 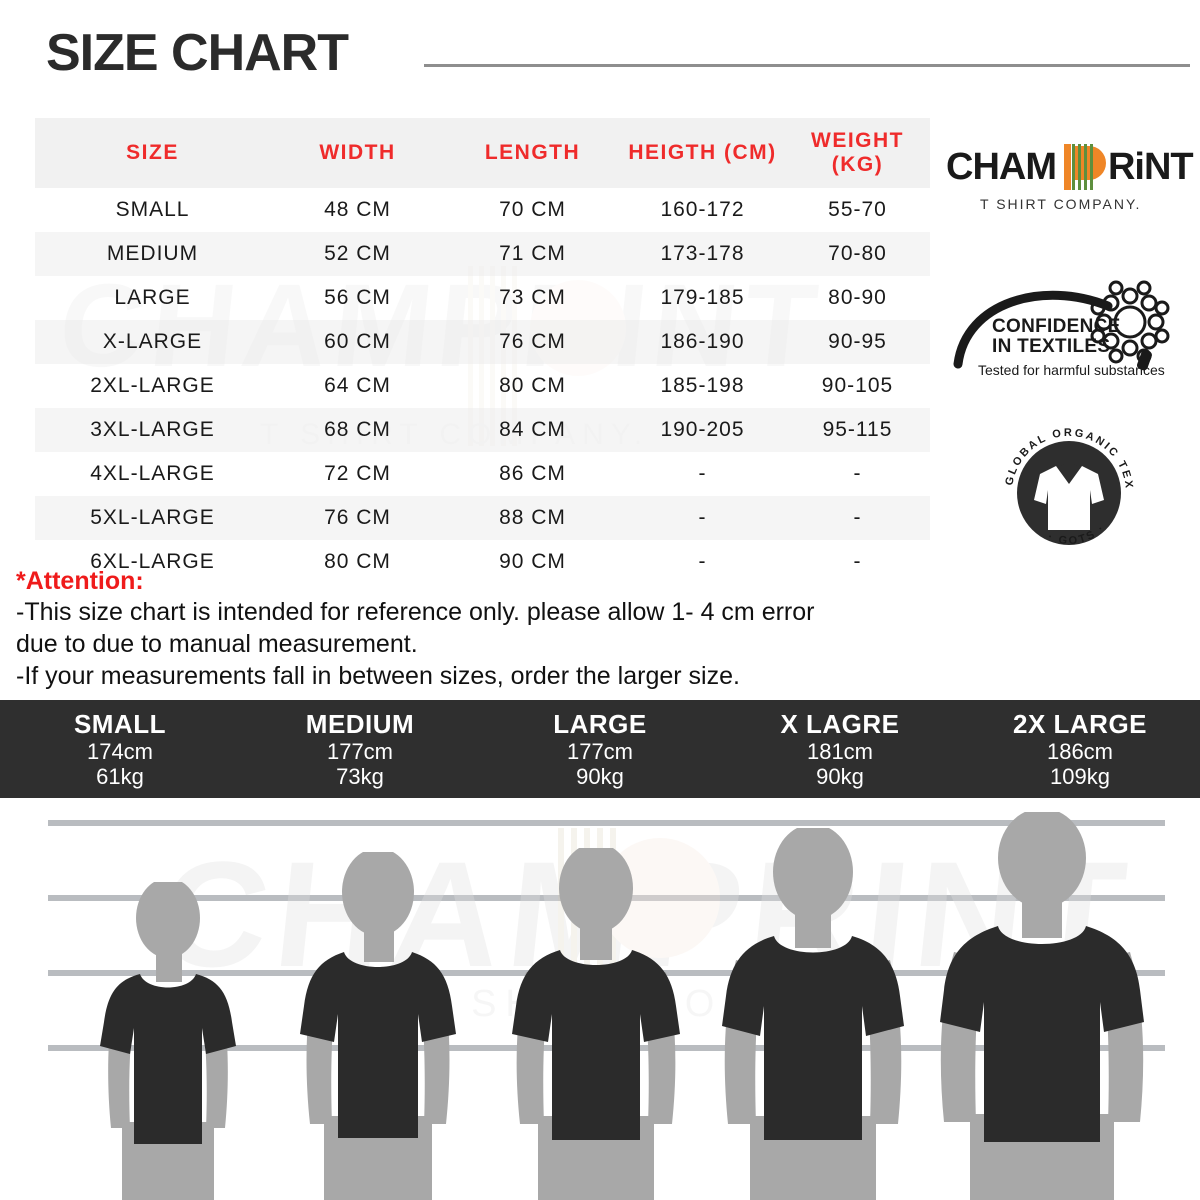 I want to click on model-silhouette-2x-large, so click(x=1042, y=1006).